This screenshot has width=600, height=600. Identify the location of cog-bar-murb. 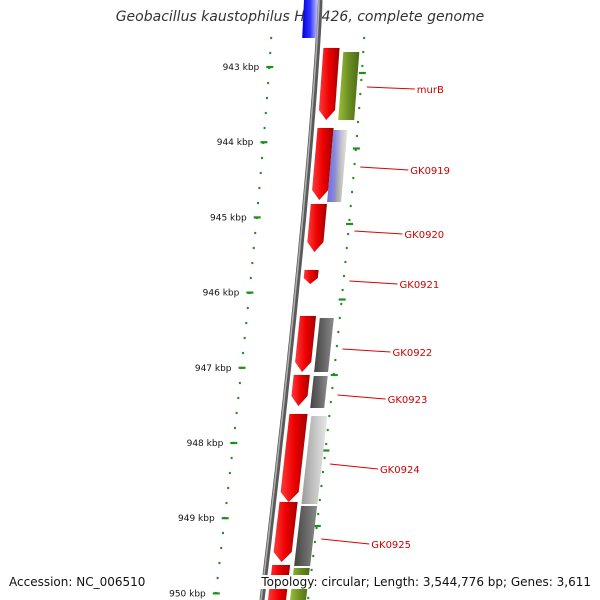
(349, 86).